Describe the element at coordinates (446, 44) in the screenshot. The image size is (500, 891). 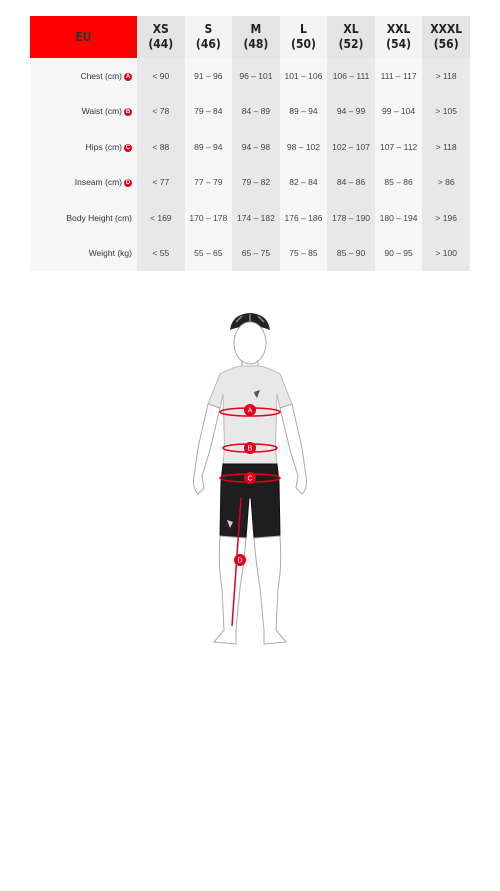
I see `size-eu-number: (56)` at that location.